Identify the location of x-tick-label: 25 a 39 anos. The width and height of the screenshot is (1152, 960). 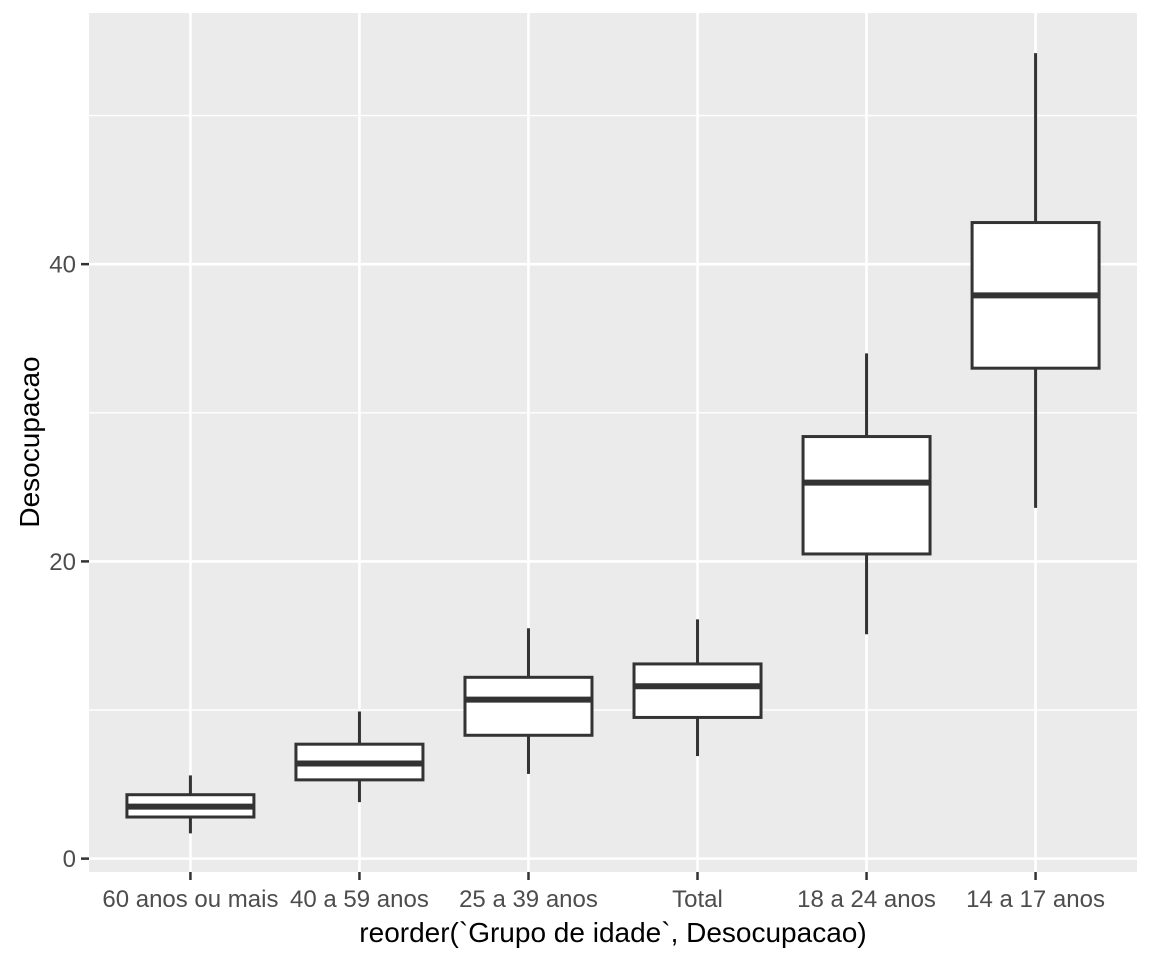
(528, 899).